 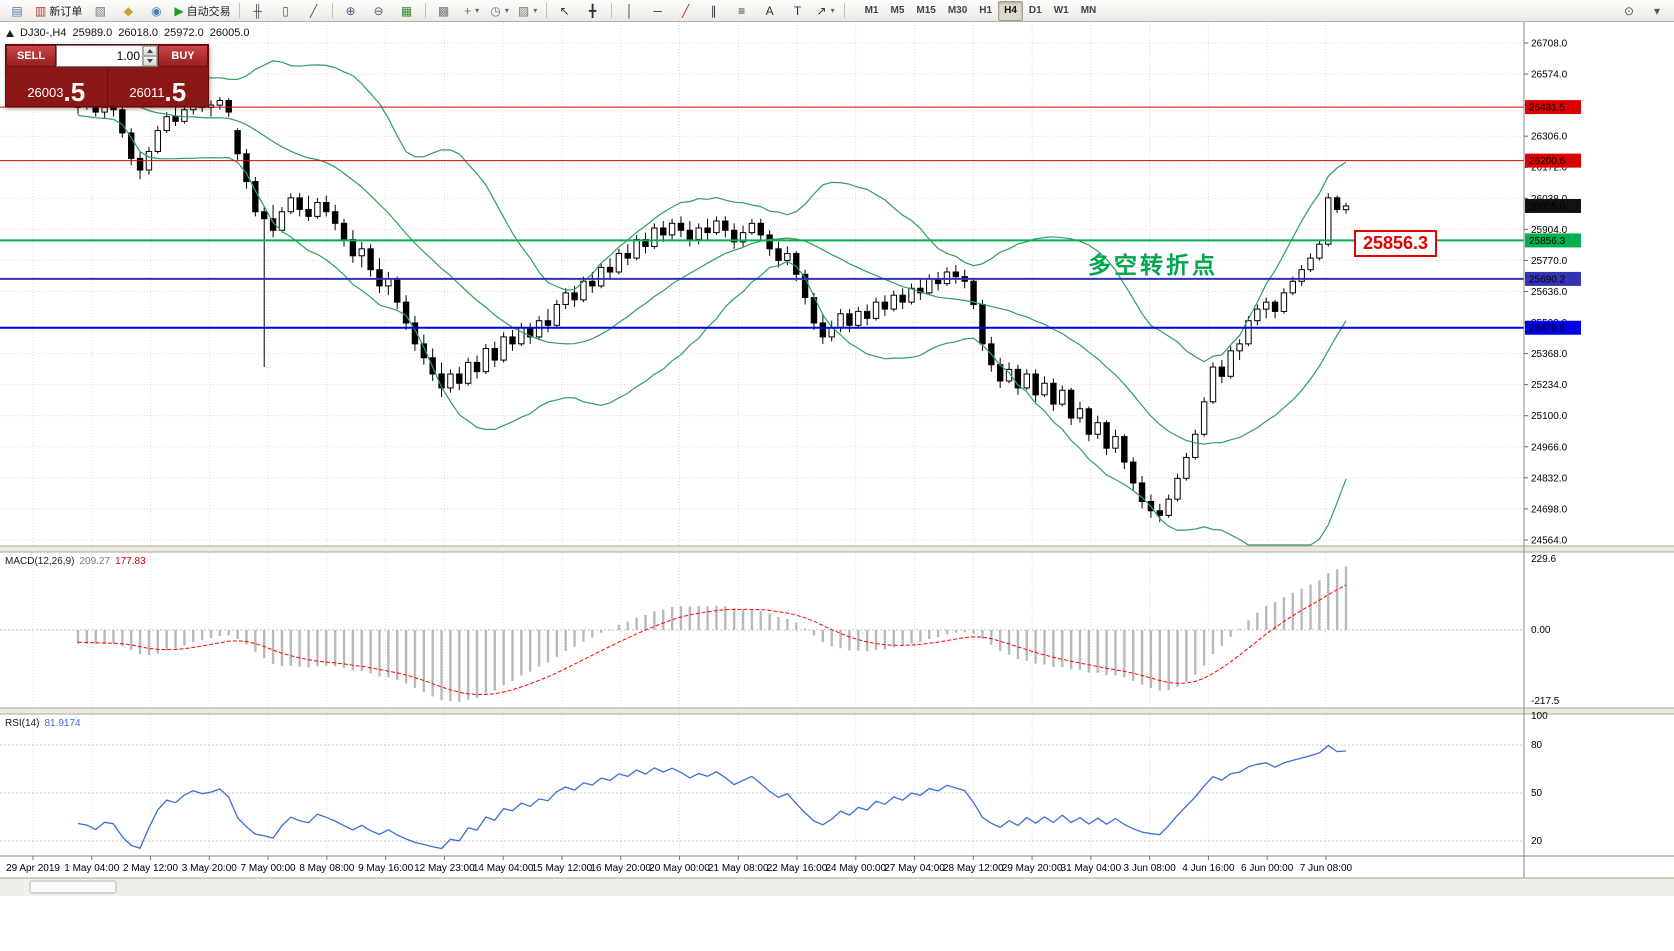 What do you see at coordinates (74, 92) in the screenshot?
I see `sell-price-big: .5` at bounding box center [74, 92].